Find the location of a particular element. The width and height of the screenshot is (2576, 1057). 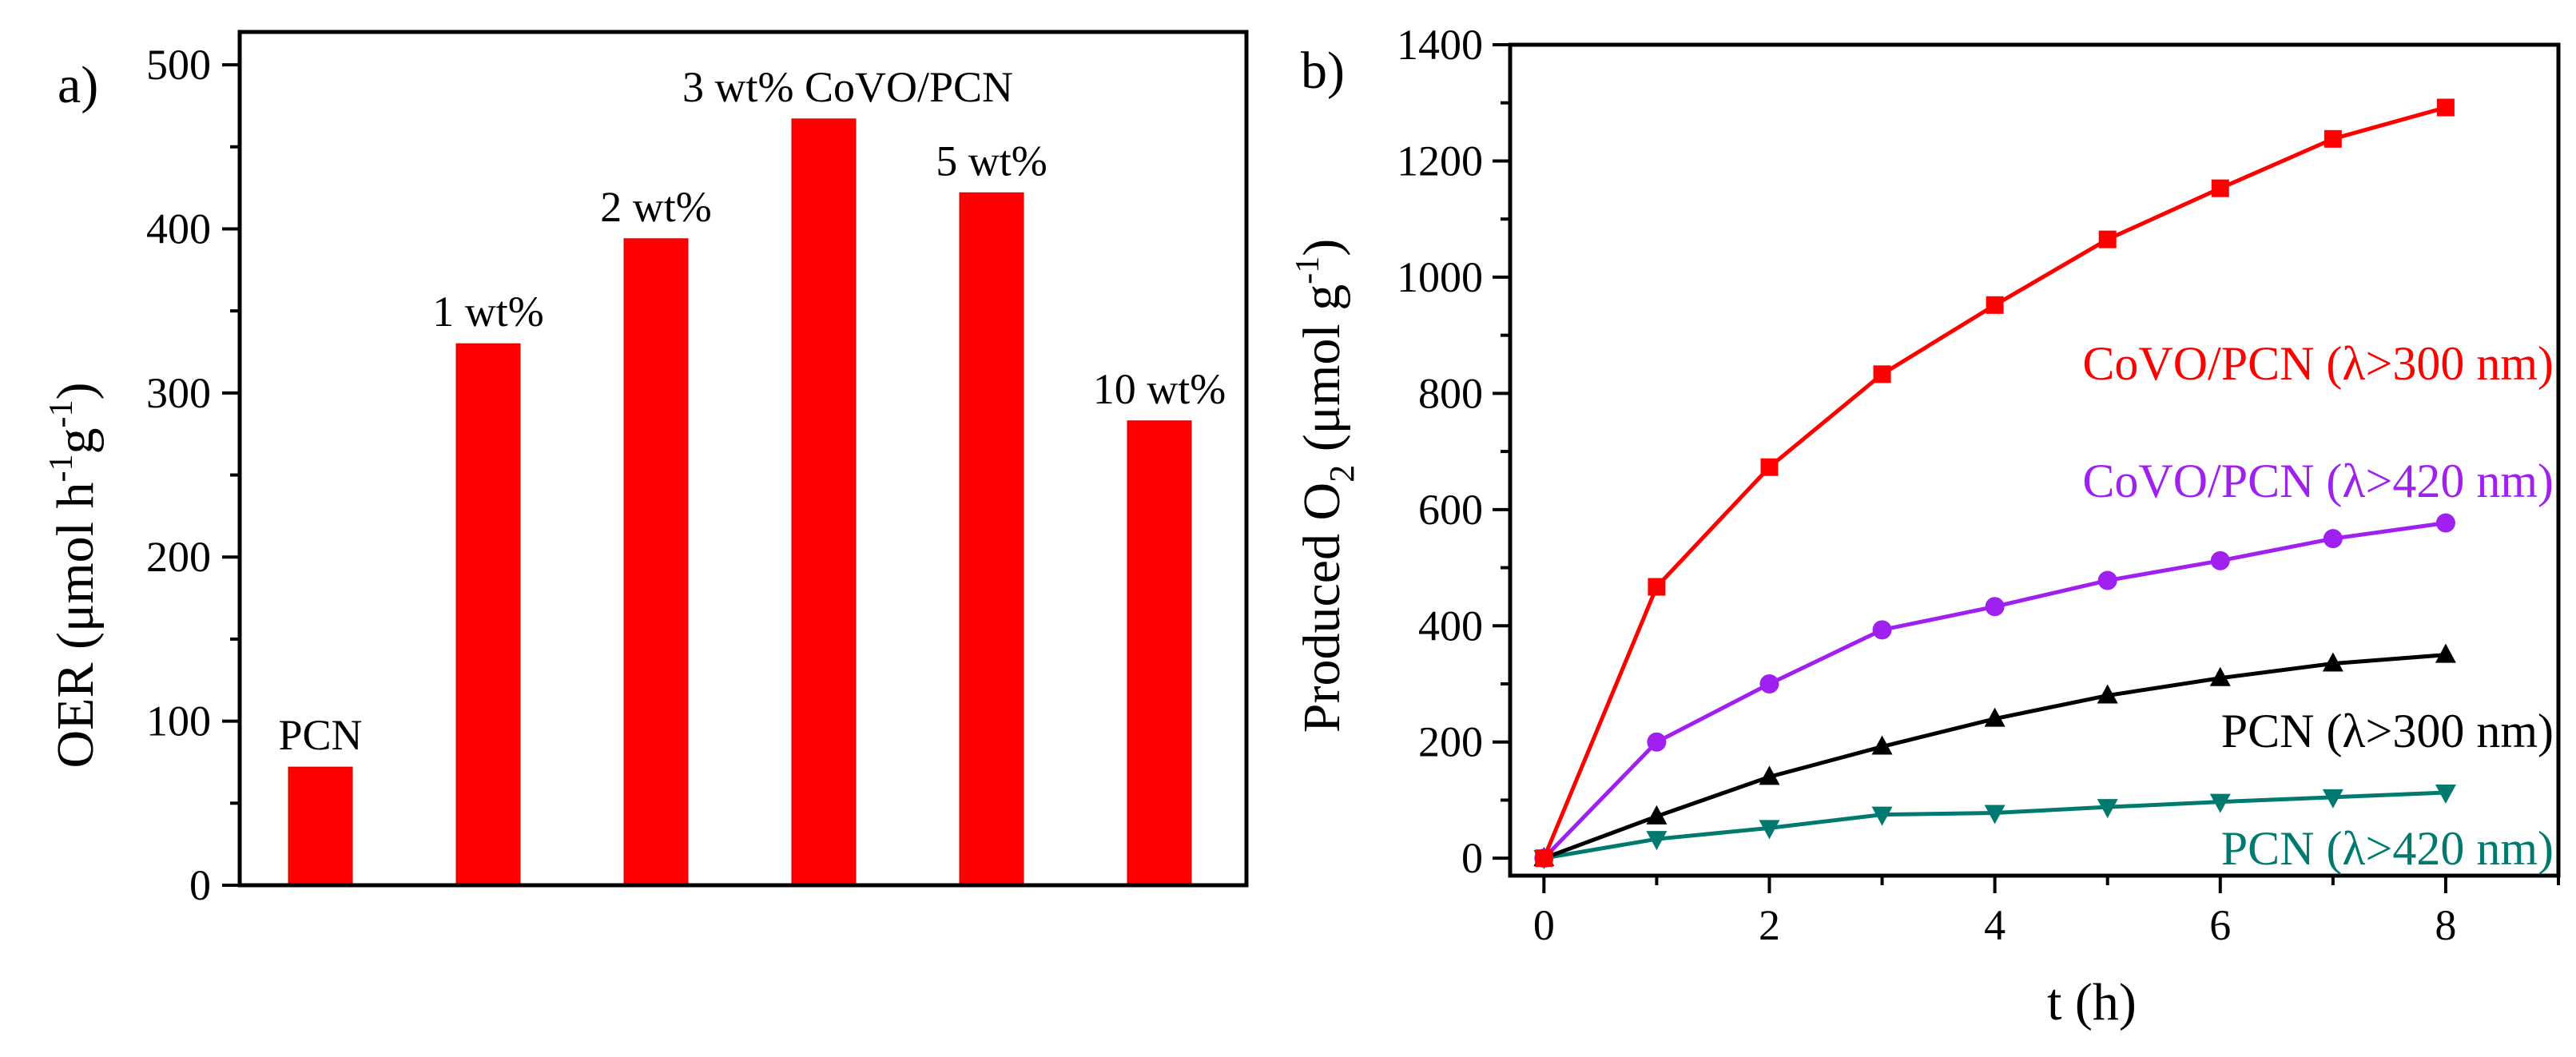

panel-a-bar-label: 2 wt% is located at coordinates (655, 207).